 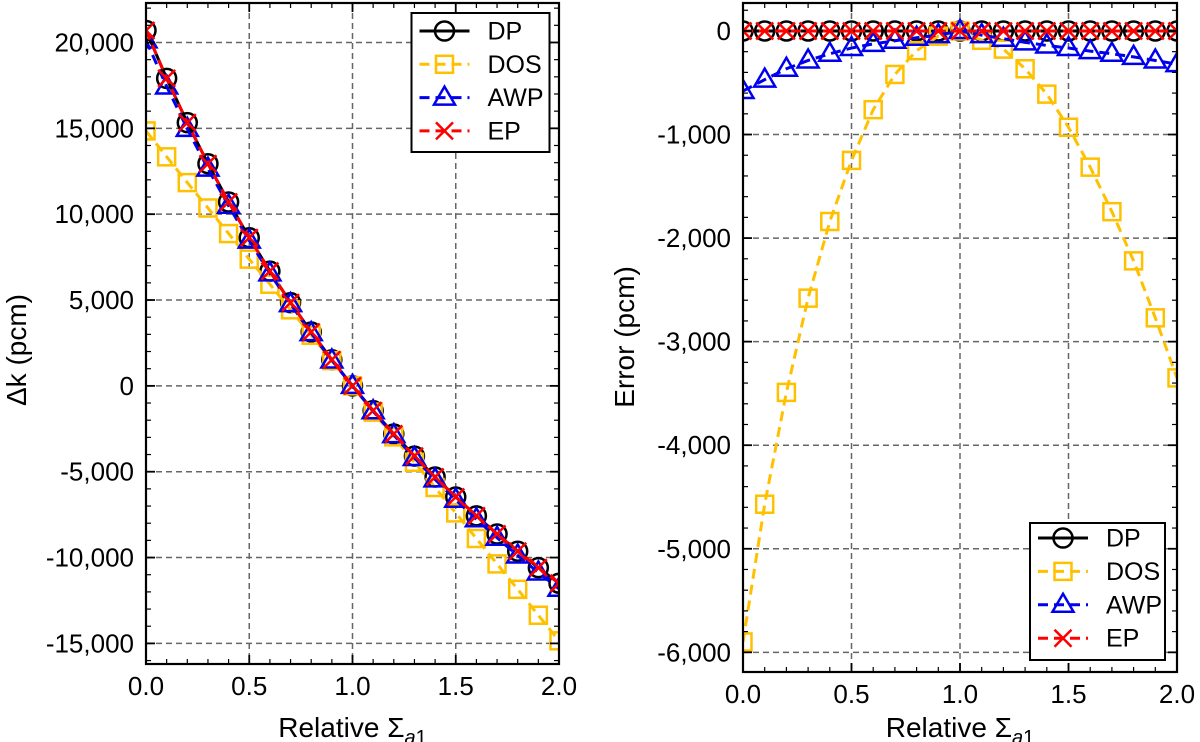 What do you see at coordinates (101, 300) in the screenshot?
I see `y-tick-label: 5,000` at bounding box center [101, 300].